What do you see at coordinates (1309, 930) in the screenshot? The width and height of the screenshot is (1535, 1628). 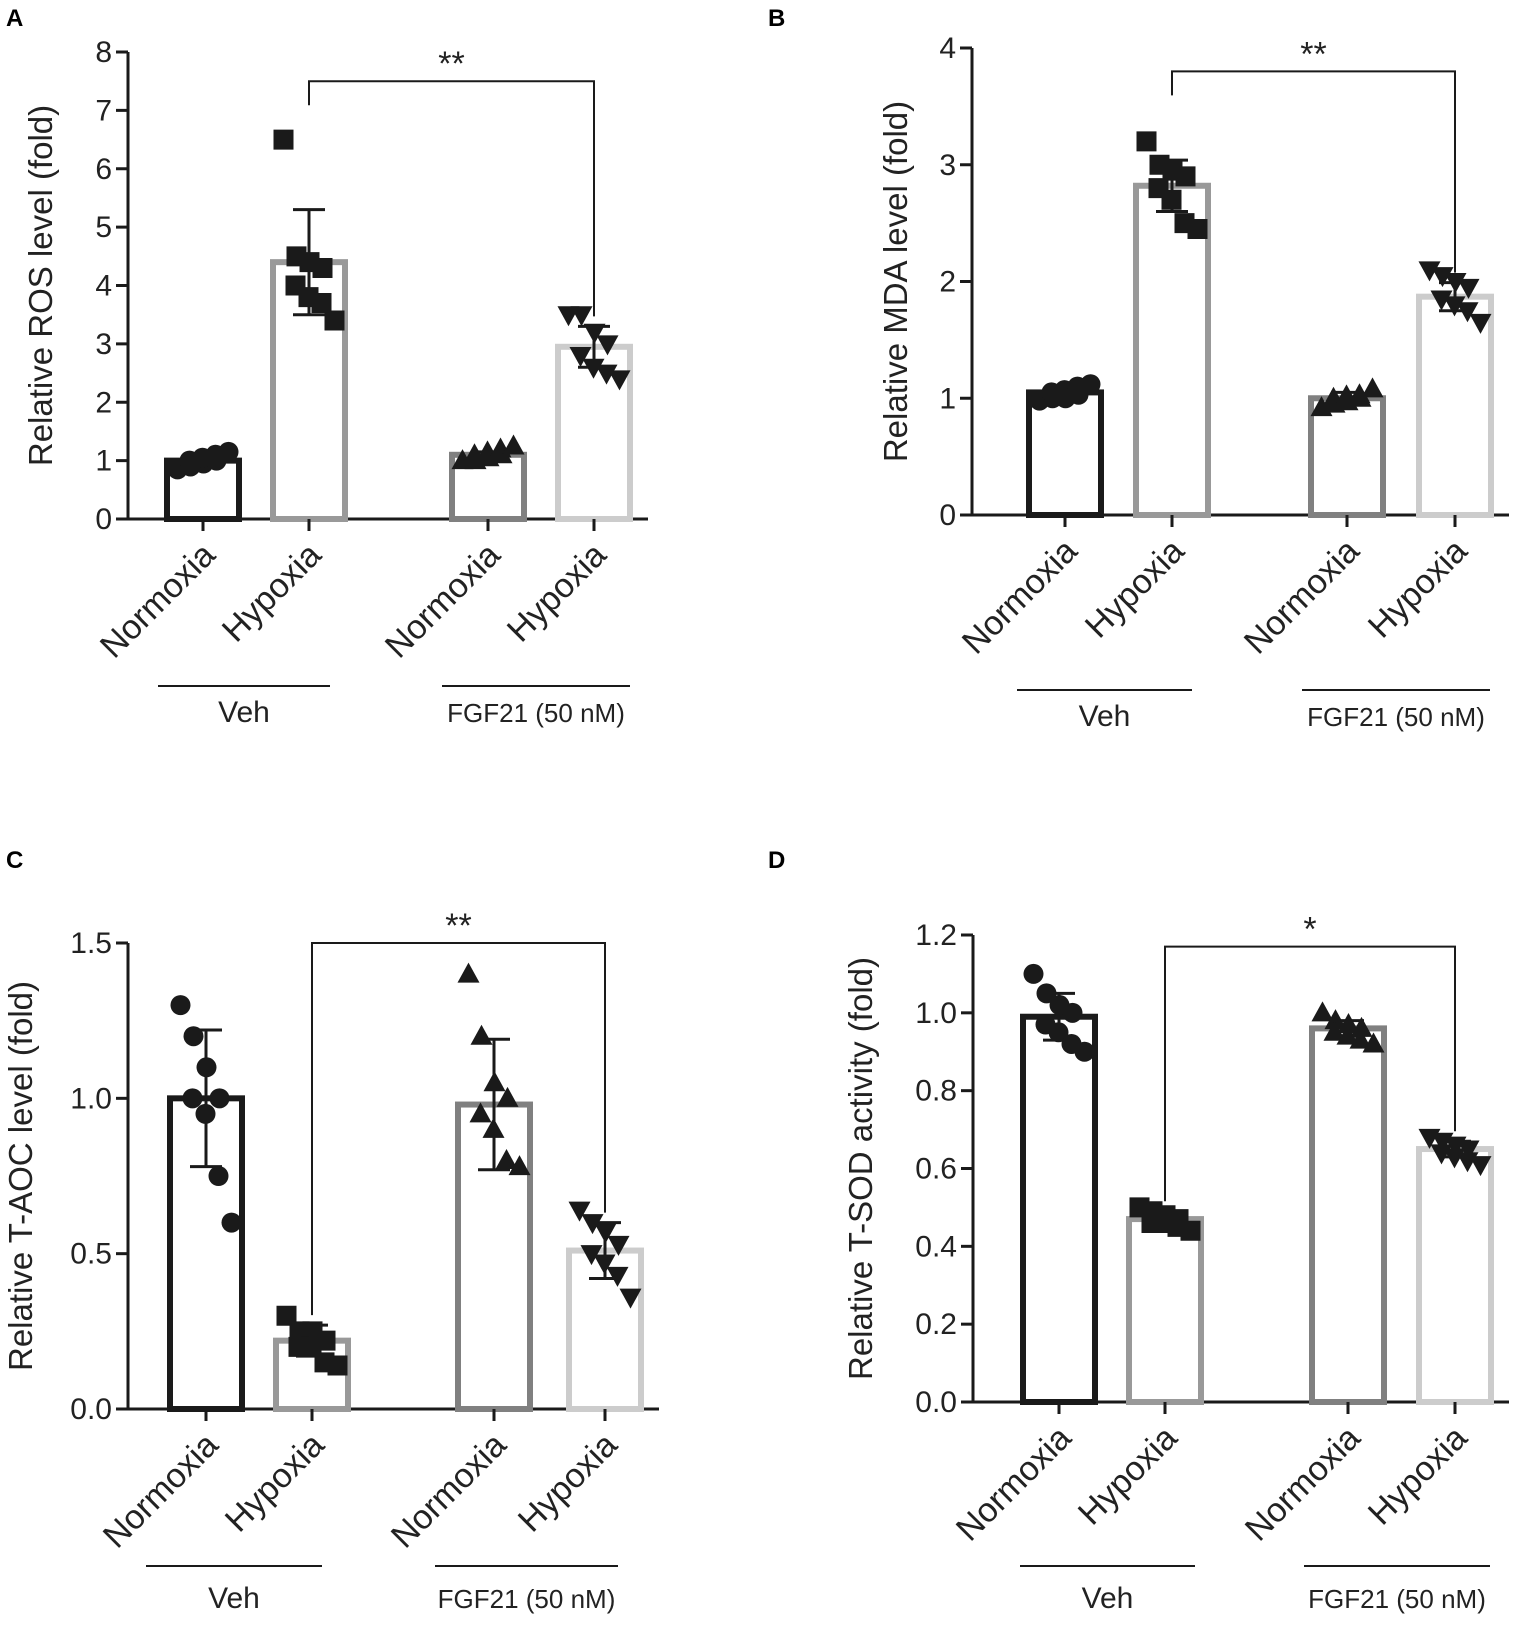 I see `significance-label: *` at bounding box center [1309, 930].